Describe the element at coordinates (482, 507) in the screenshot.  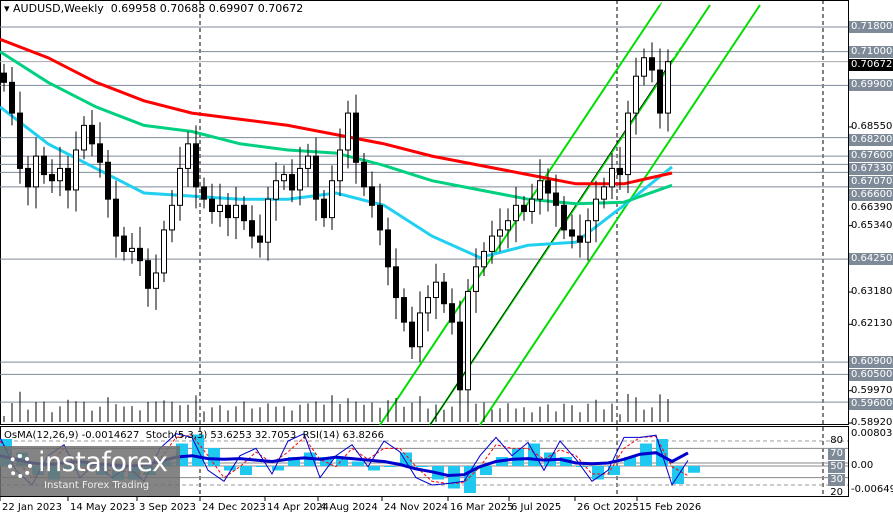
I see `date-tick-label: 16 Mar 2025` at that location.